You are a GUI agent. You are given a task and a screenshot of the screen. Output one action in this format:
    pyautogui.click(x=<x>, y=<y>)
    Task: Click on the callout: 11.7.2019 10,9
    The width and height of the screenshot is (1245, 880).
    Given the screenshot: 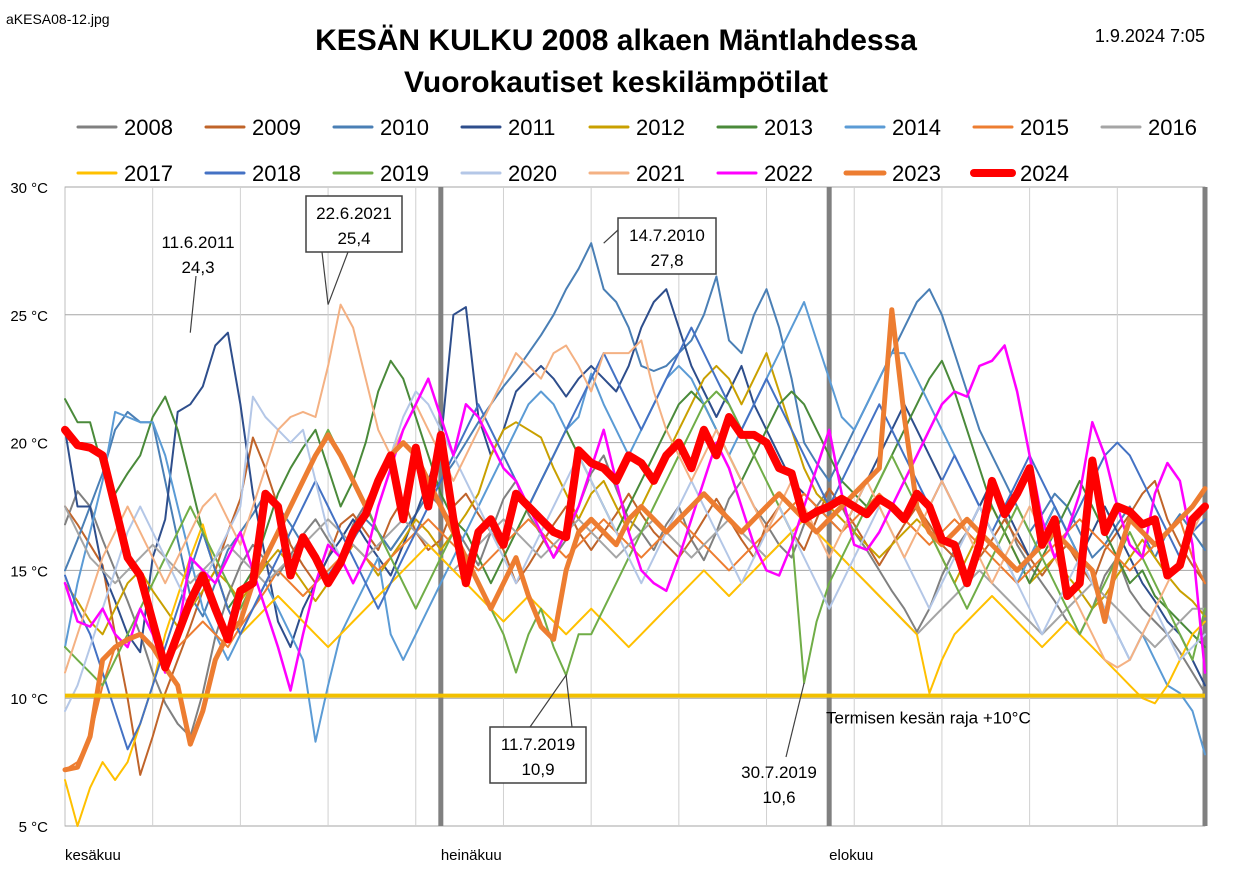 What is the action you would take?
    pyautogui.click(x=538, y=728)
    